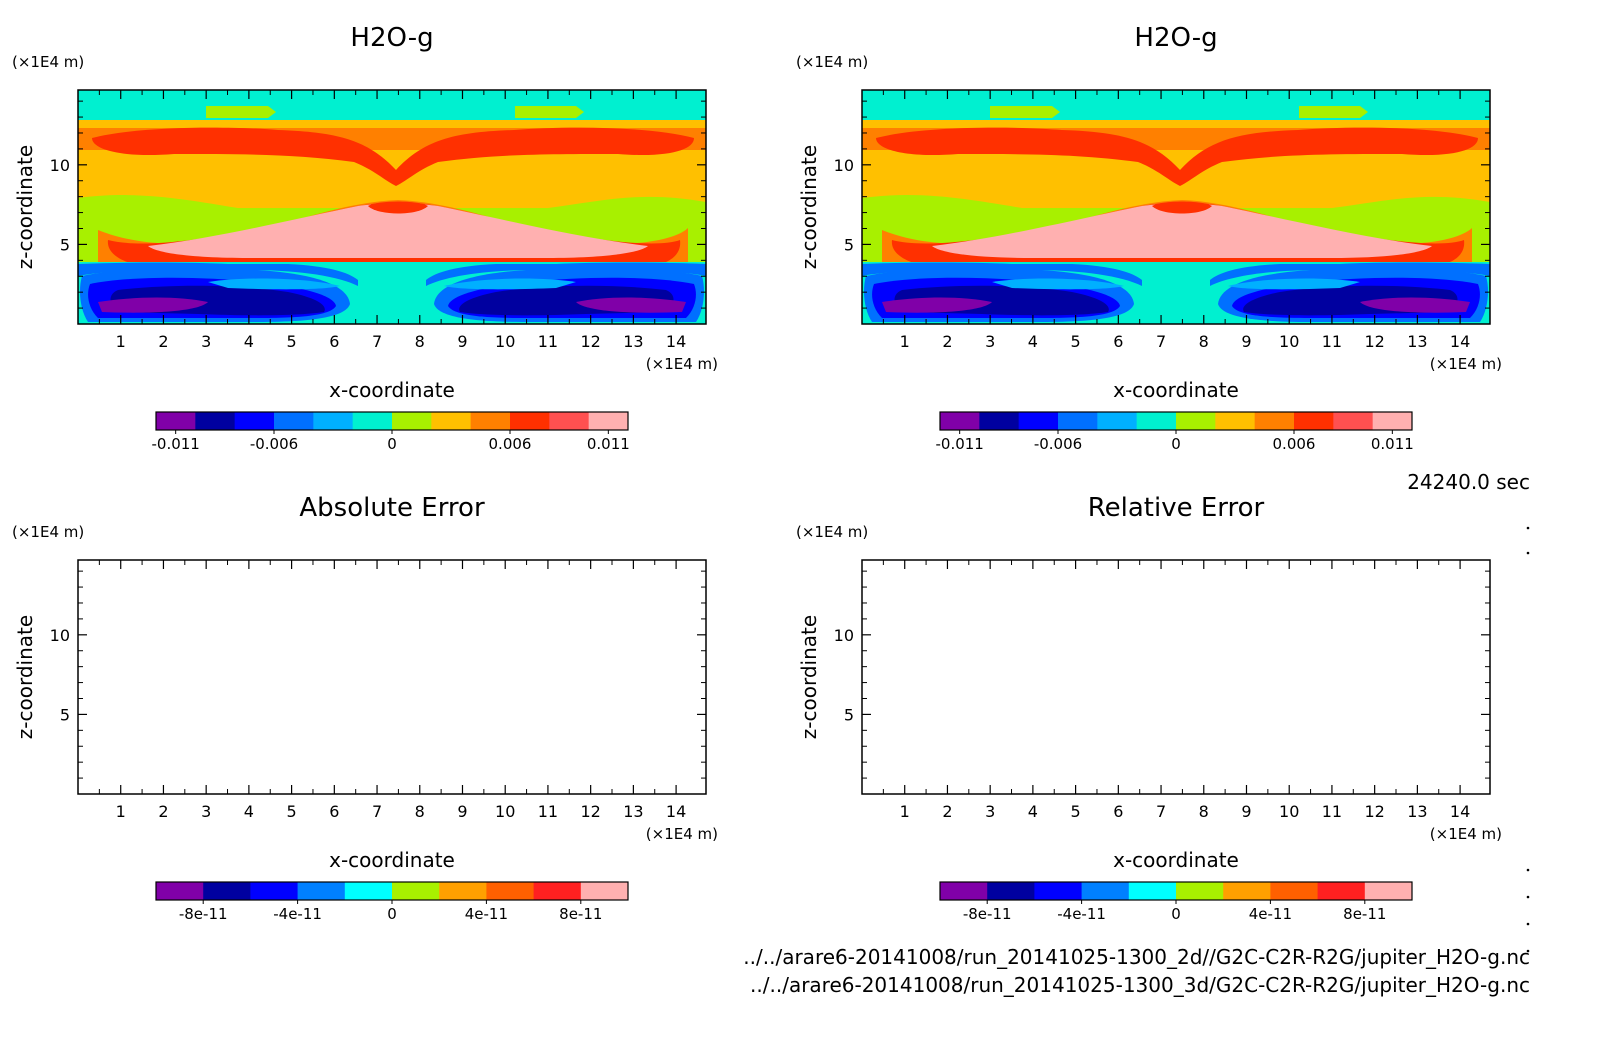  I want to click on y-tick-label: 10, so click(60, 635).